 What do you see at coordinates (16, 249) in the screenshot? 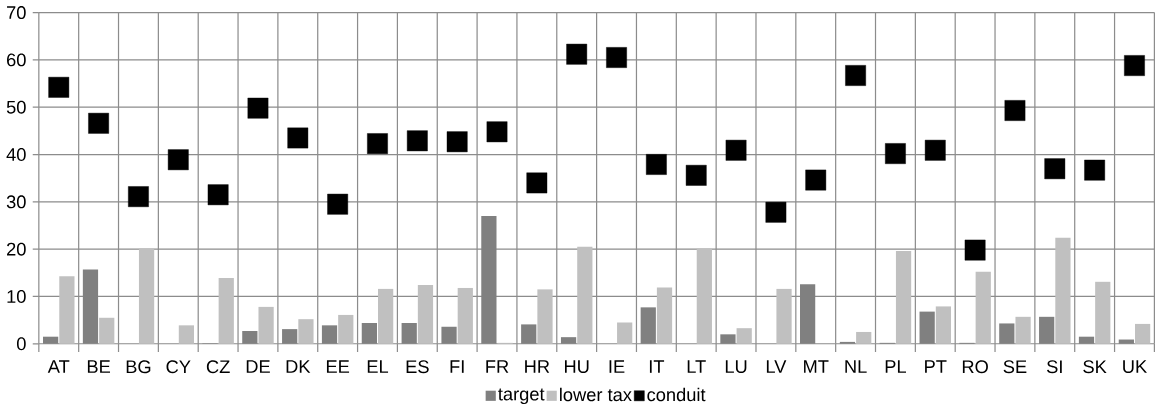
I see `y-tick-label: 20` at bounding box center [16, 249].